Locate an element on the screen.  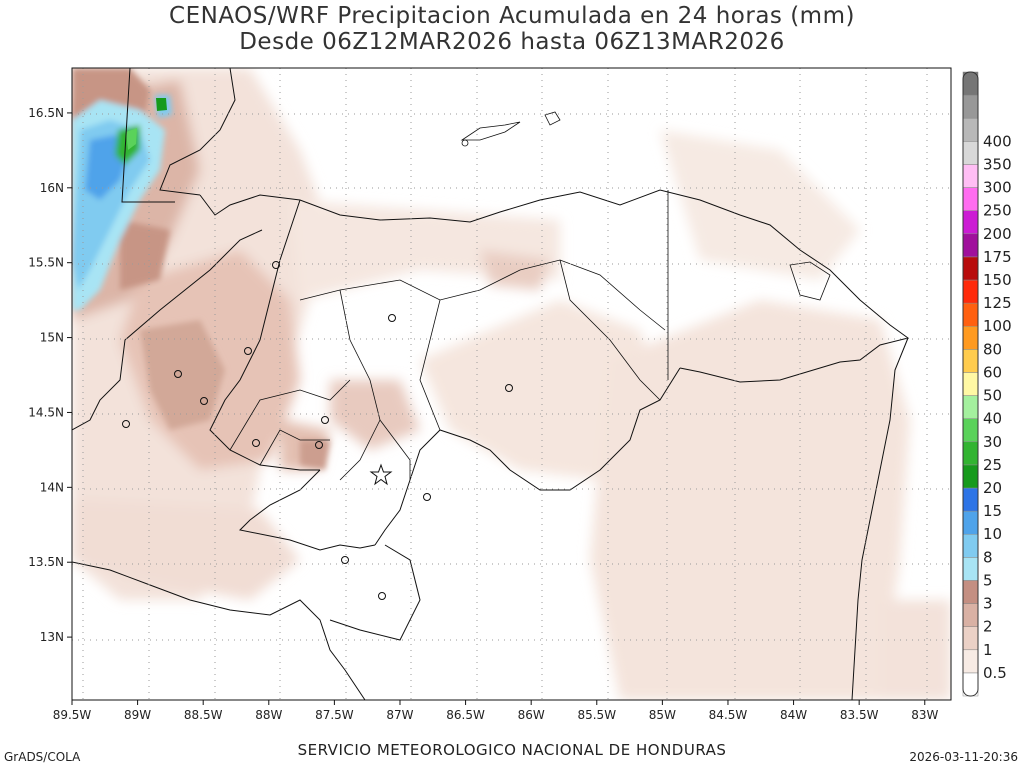
colorbar-label: 8 is located at coordinates (988, 557).